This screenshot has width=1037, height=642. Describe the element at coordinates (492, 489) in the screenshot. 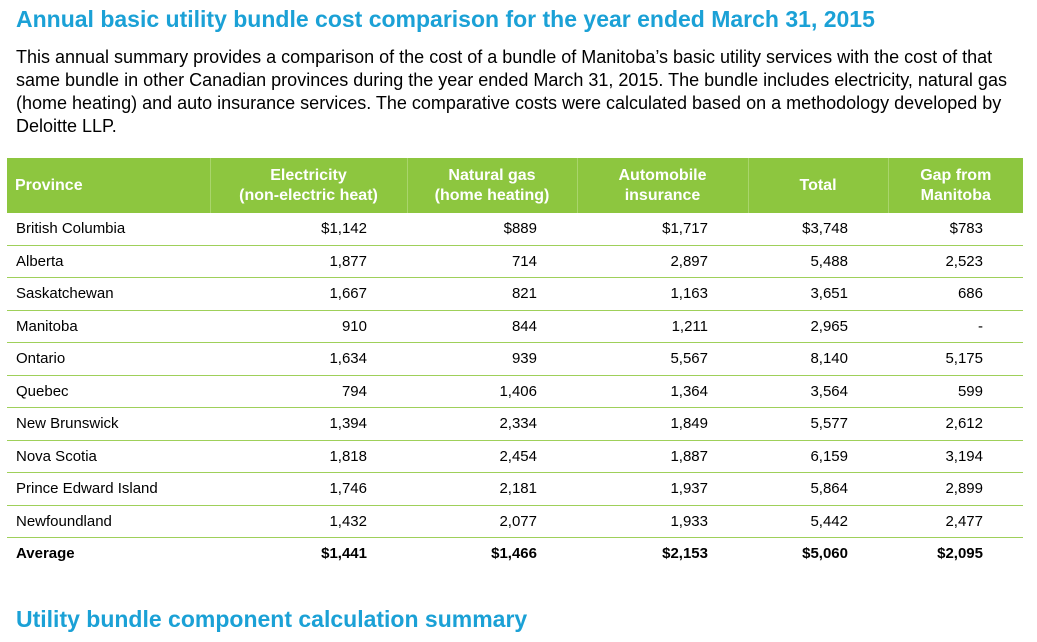

I see `cell-natural-gas: 2,181` at that location.